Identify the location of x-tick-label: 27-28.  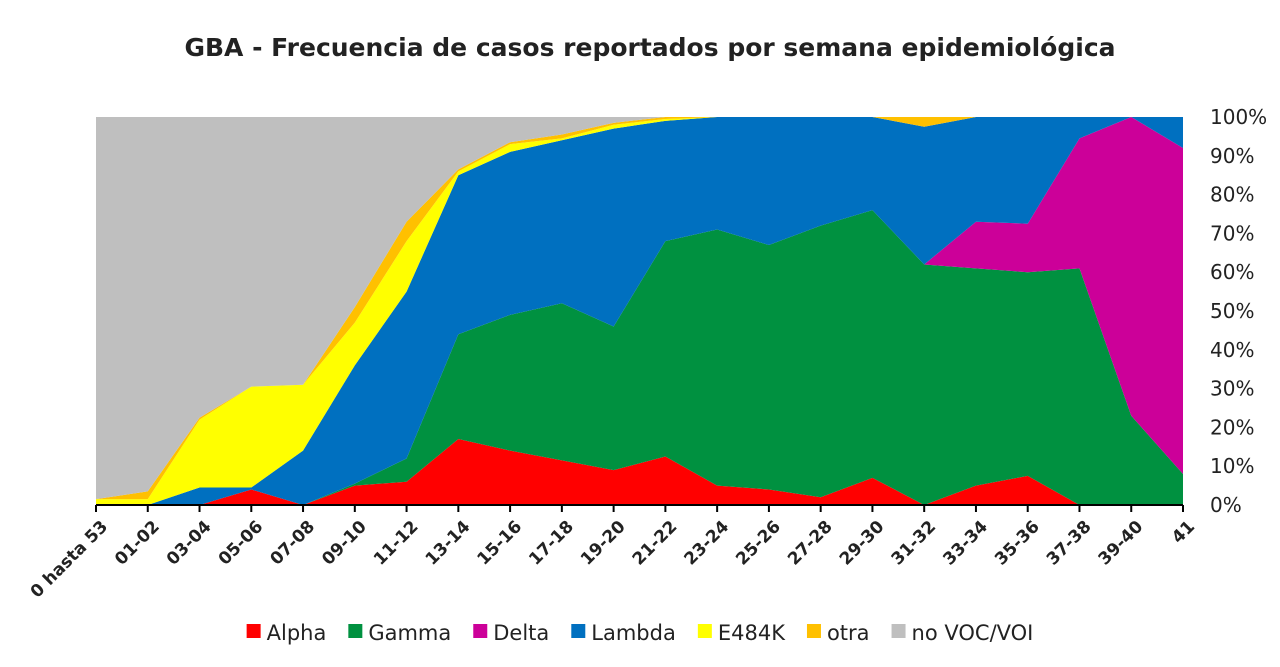
(810, 543).